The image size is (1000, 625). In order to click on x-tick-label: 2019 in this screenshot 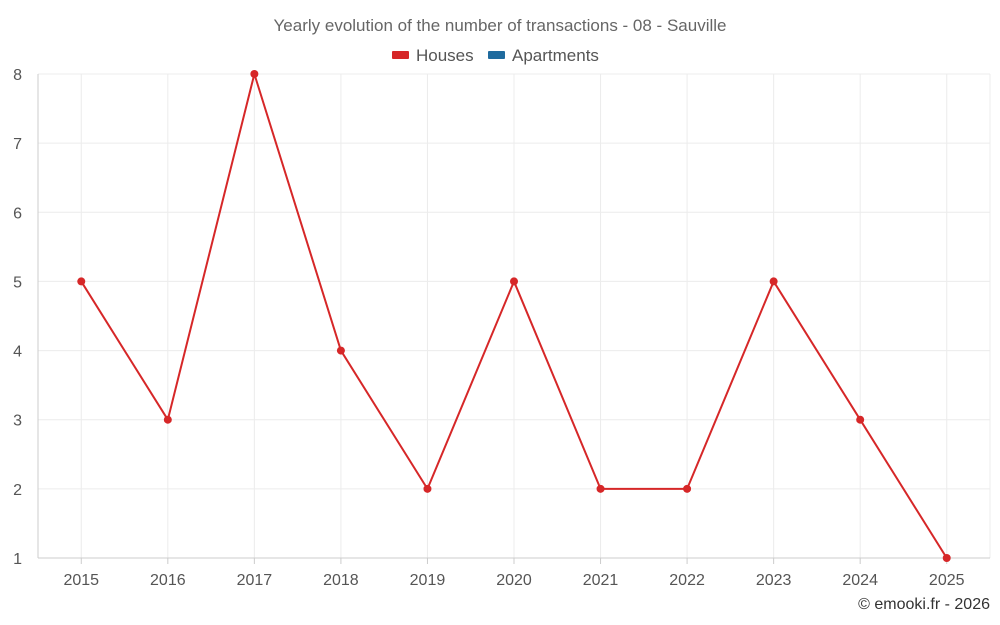, I will do `click(428, 580)`.